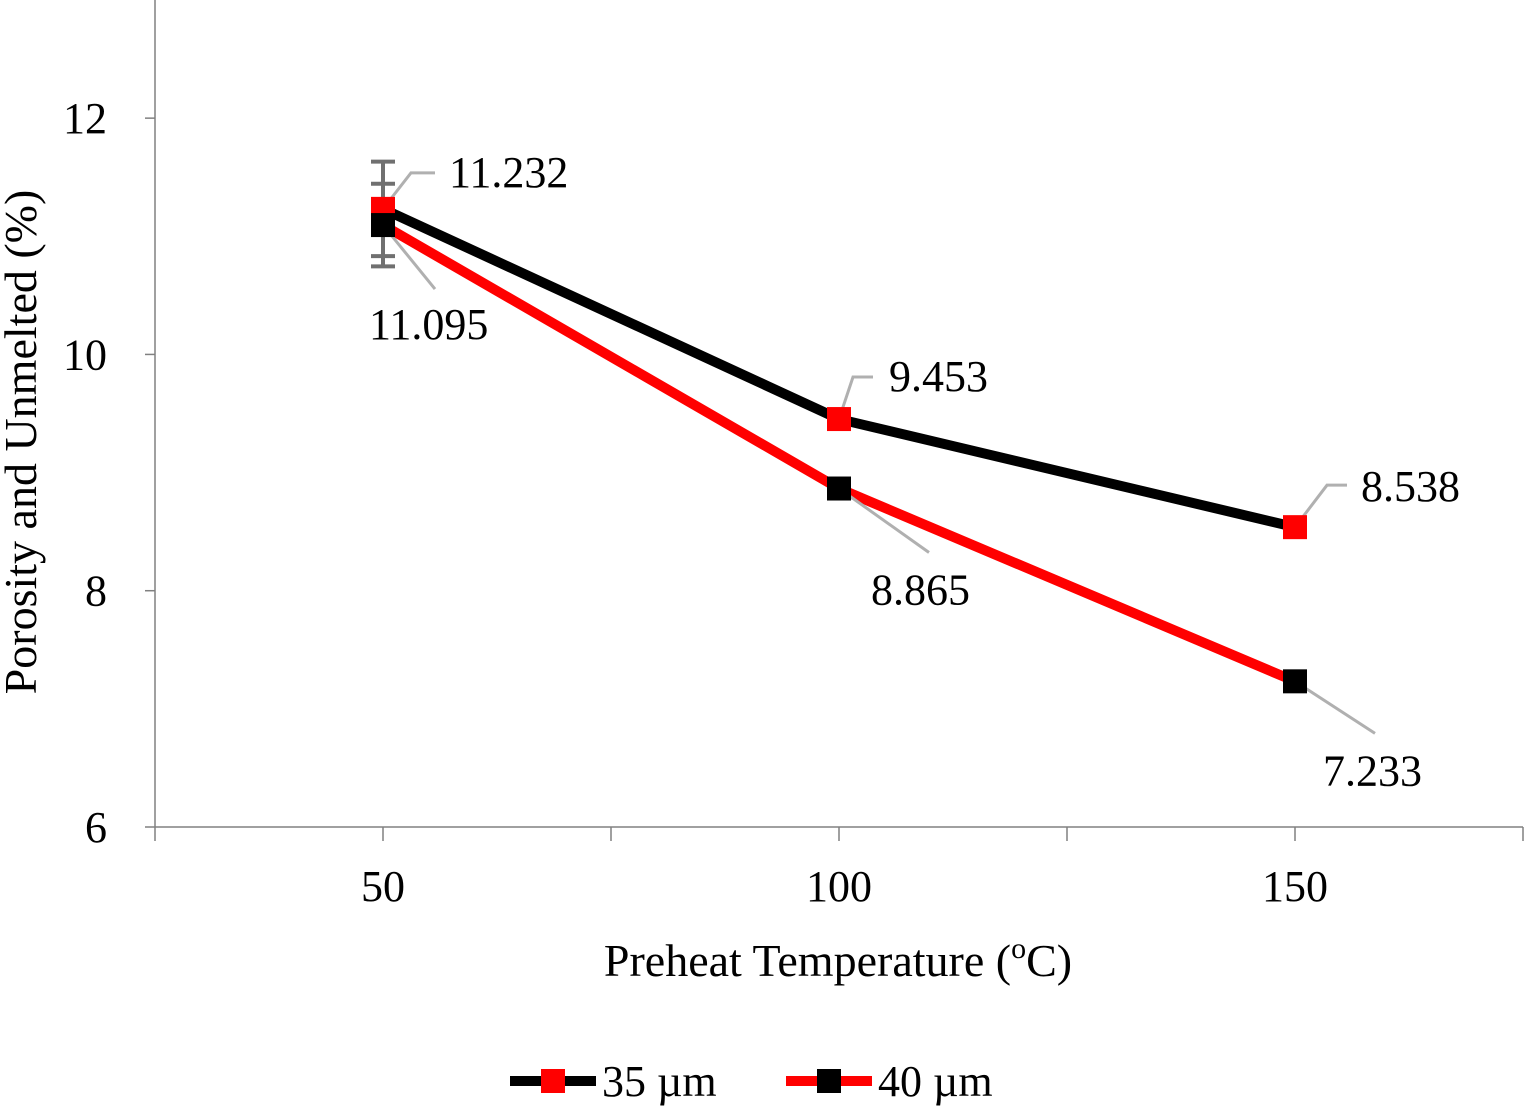 The height and width of the screenshot is (1106, 1524). Describe the element at coordinates (96, 827) in the screenshot. I see `y-tick-label: 6` at that location.